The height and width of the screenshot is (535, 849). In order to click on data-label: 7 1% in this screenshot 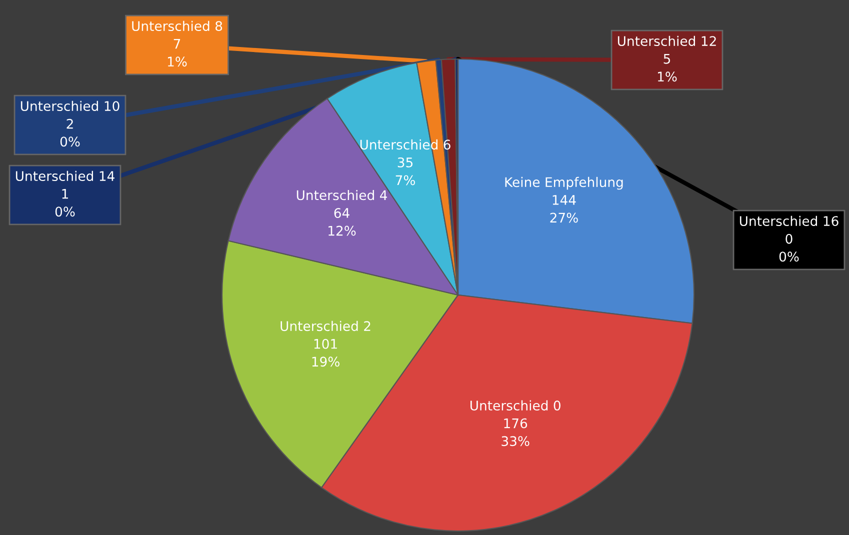, I will do `click(177, 53)`.